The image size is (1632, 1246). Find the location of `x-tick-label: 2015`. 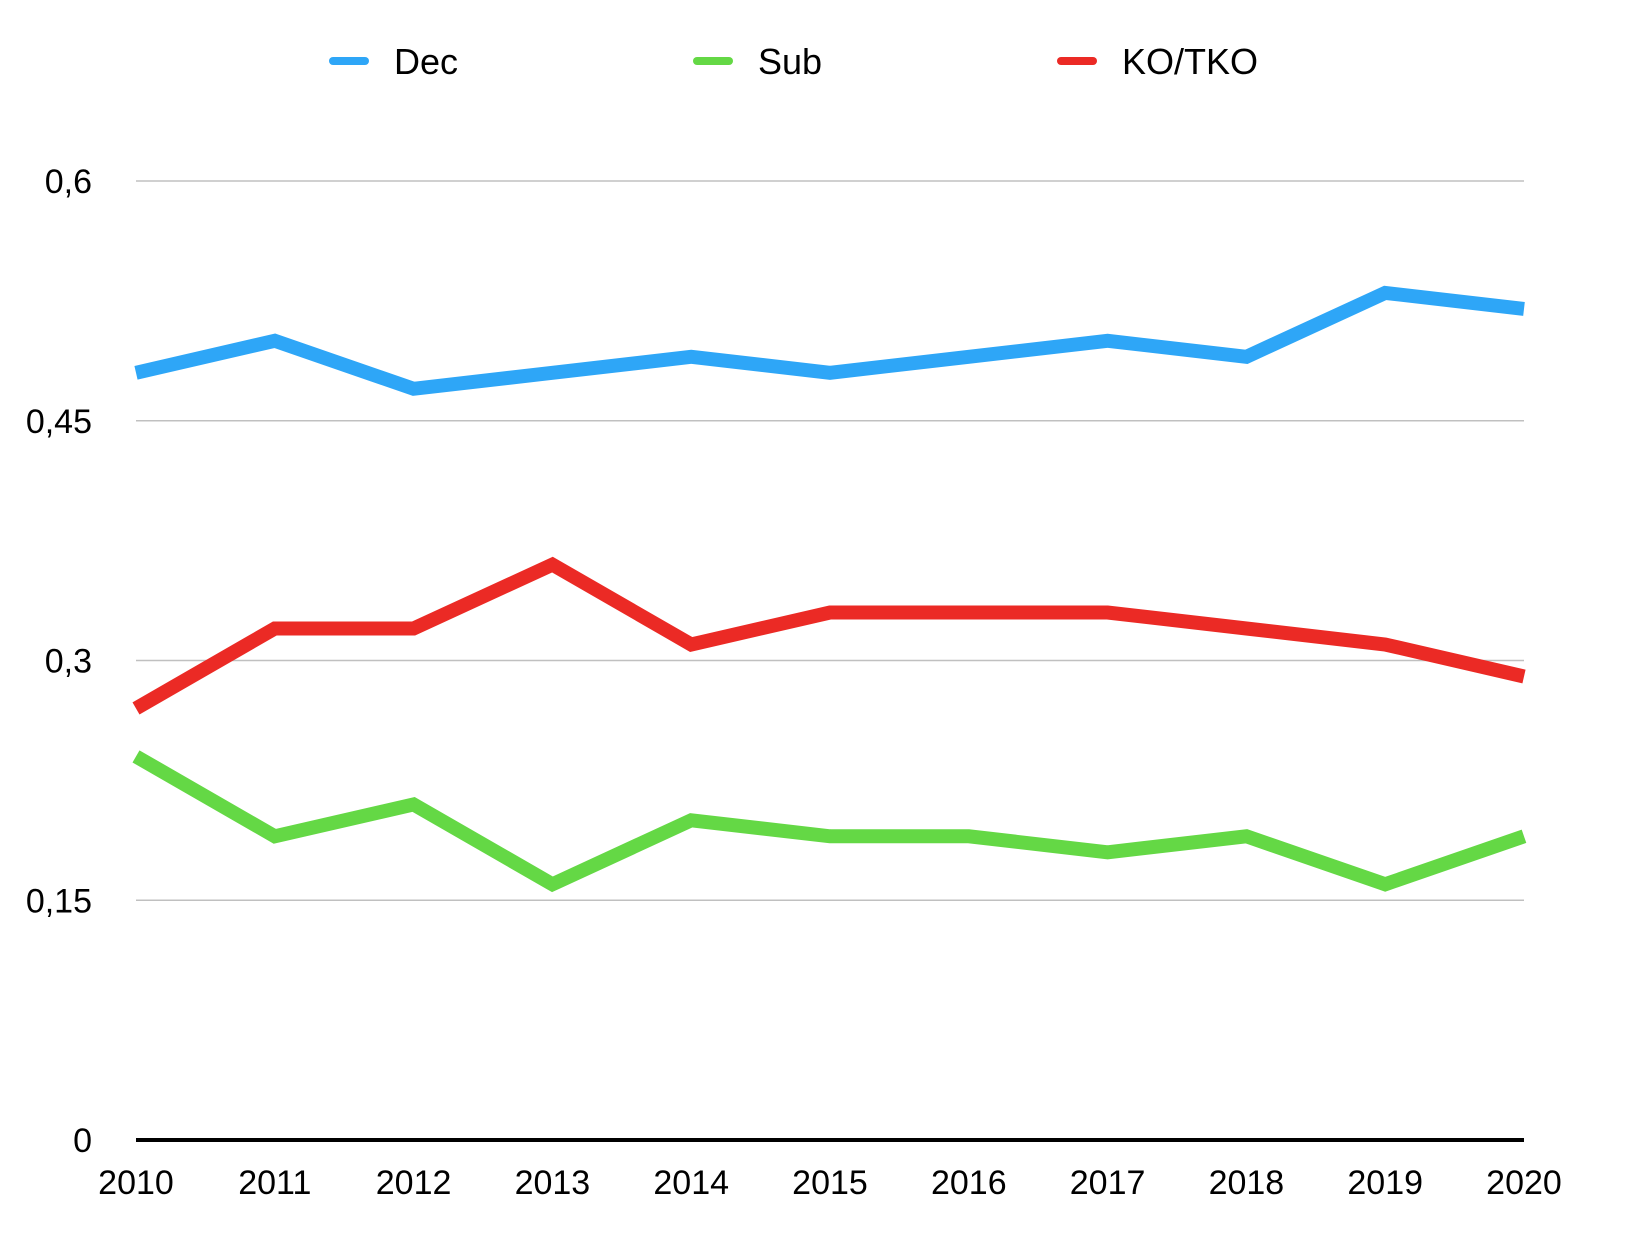

x-tick-label: 2015 is located at coordinates (830, 1183).